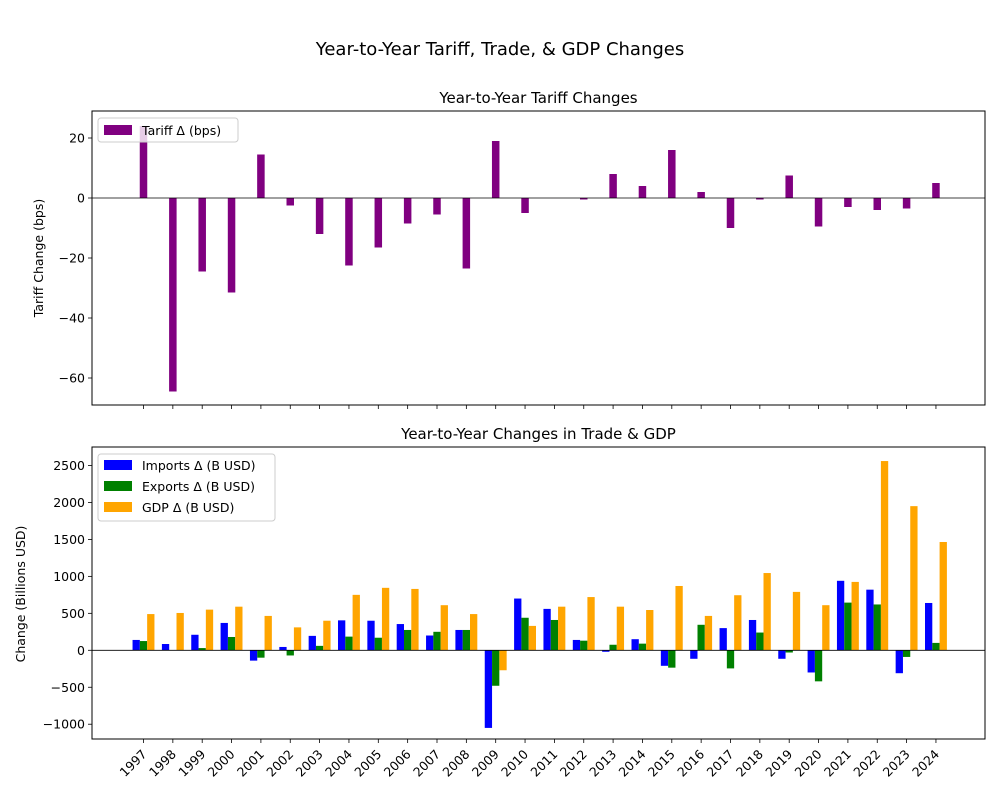 This screenshot has height=800, width=1000. What do you see at coordinates (620, 628) in the screenshot?
I see `trade-gdp-bar-gdp-2013` at bounding box center [620, 628].